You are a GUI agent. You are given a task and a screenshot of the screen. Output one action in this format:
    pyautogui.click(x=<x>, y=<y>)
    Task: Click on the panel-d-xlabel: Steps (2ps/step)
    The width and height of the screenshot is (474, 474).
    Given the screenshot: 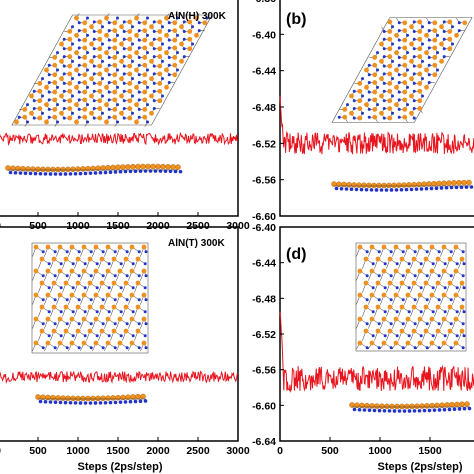 What is the action you would take?
    pyautogui.click(x=420, y=467)
    